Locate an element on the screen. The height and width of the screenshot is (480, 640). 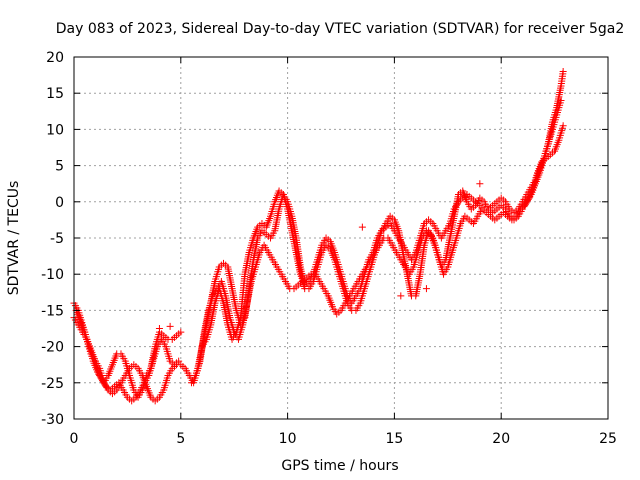
y-tick-label: -30 is located at coordinates (52, 420).